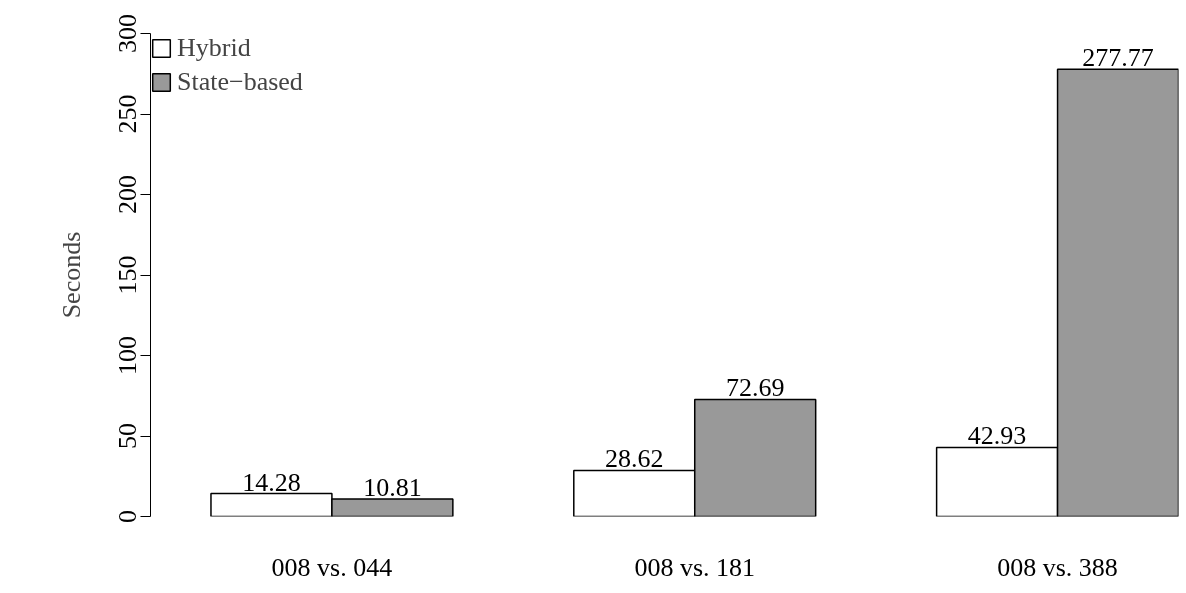 Image resolution: width=1186 pixels, height=593 pixels. What do you see at coordinates (214, 48) in the screenshot?
I see `legend-label: Hybrid` at bounding box center [214, 48].